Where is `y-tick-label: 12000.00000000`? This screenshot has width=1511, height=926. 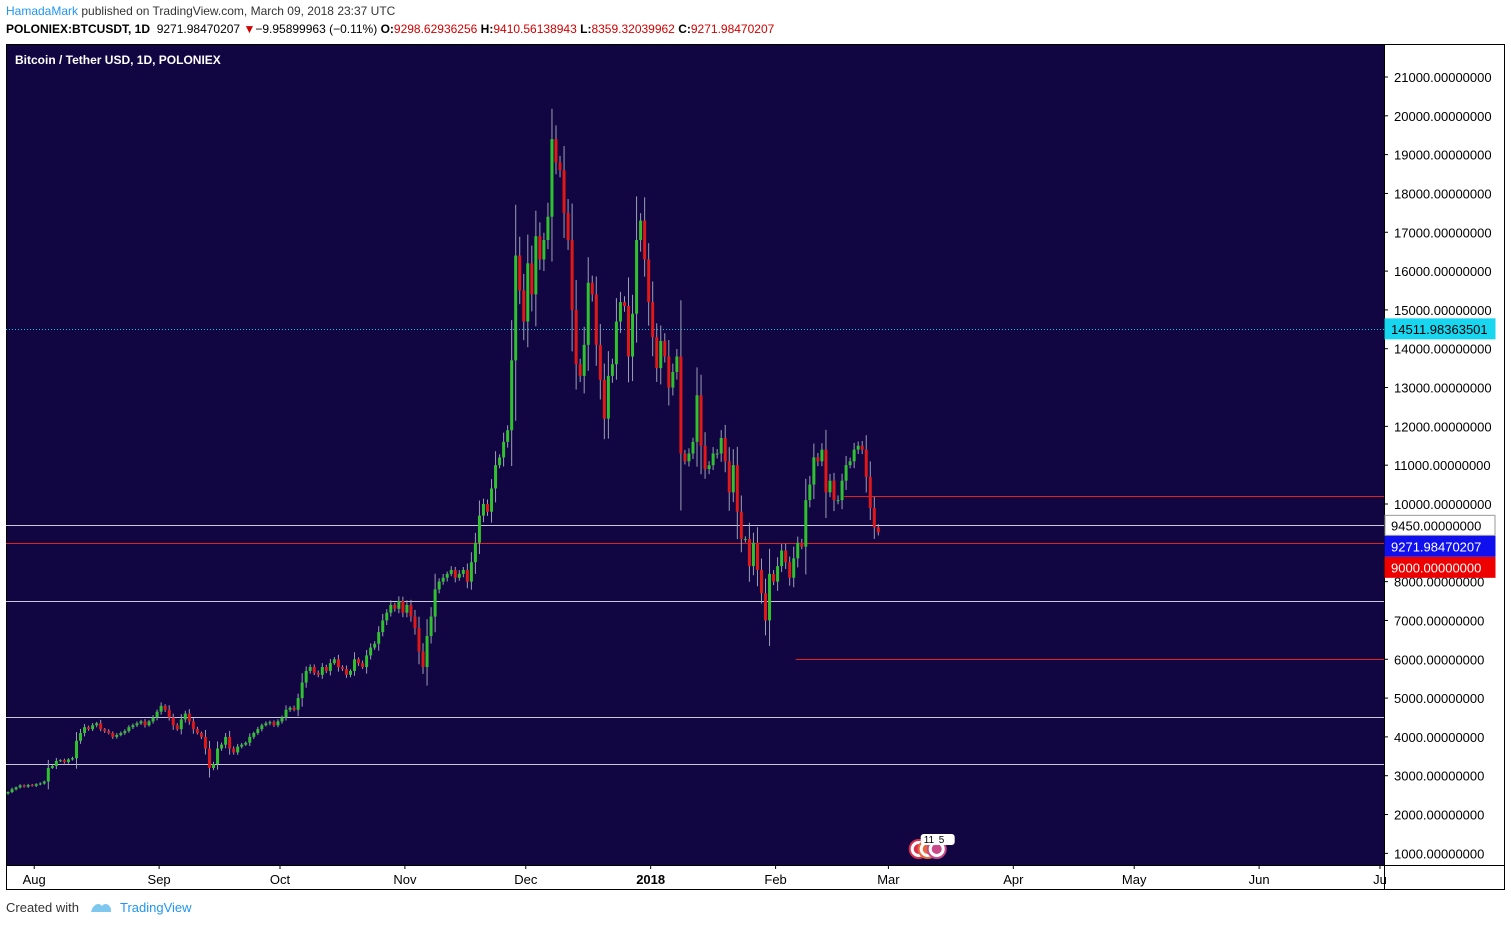
y-tick-label: 12000.00000000 is located at coordinates (1443, 426).